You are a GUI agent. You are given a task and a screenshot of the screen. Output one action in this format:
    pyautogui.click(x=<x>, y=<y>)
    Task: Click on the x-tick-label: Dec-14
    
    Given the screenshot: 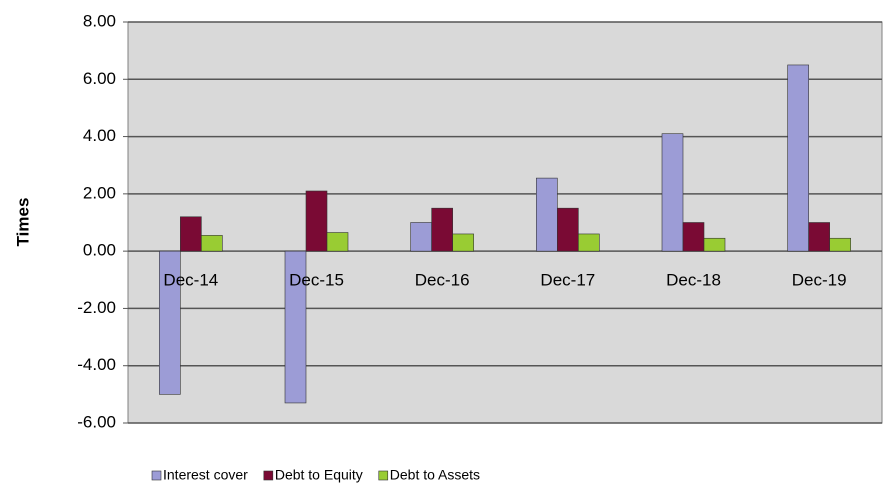 What is the action you would take?
    pyautogui.click(x=190, y=280)
    